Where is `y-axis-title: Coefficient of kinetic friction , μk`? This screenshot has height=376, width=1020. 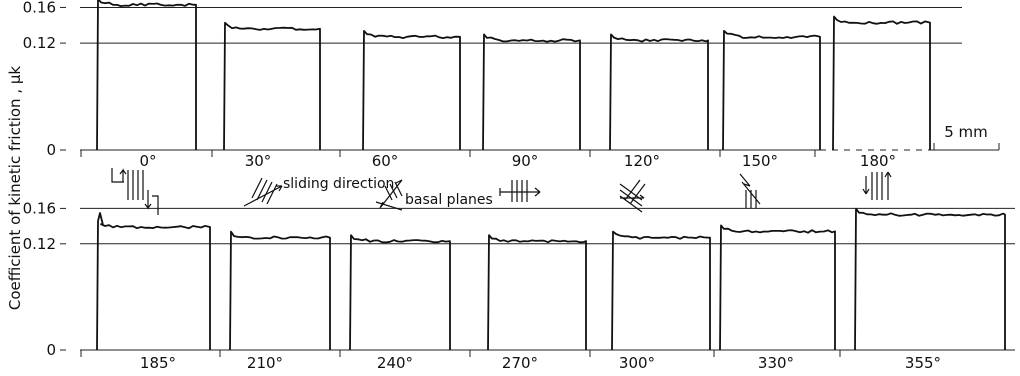
y-axis-title: Coefficient of kinetic friction , μk is located at coordinates (15, 188).